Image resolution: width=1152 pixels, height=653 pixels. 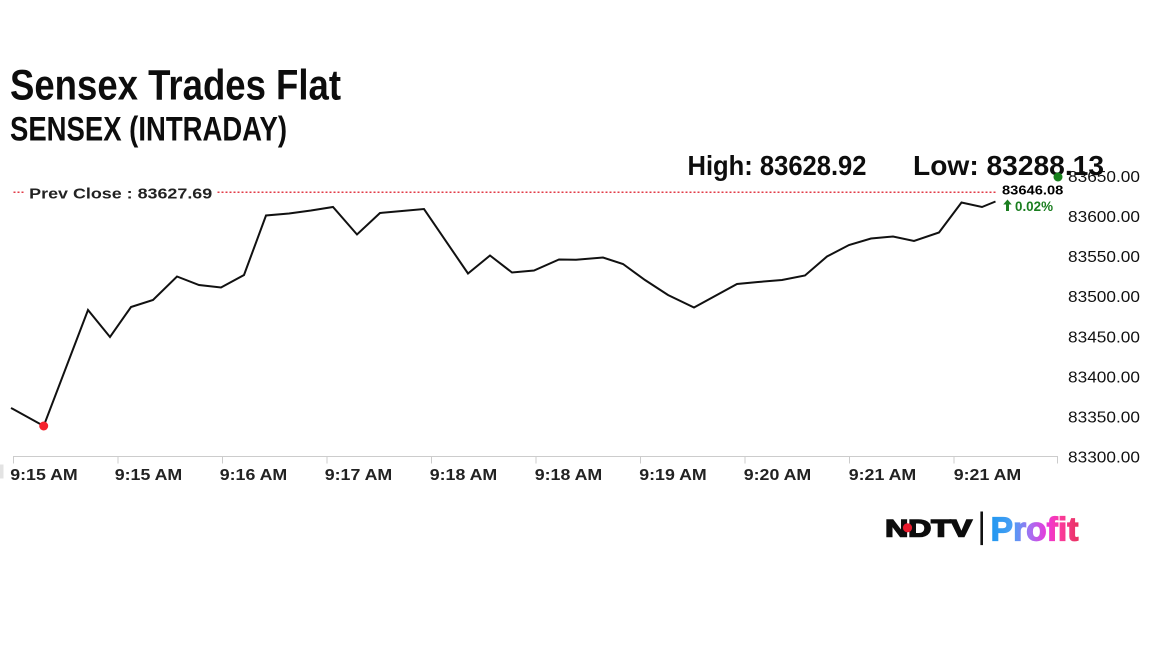 I want to click on svg-text: NDTV, so click(x=929, y=529).